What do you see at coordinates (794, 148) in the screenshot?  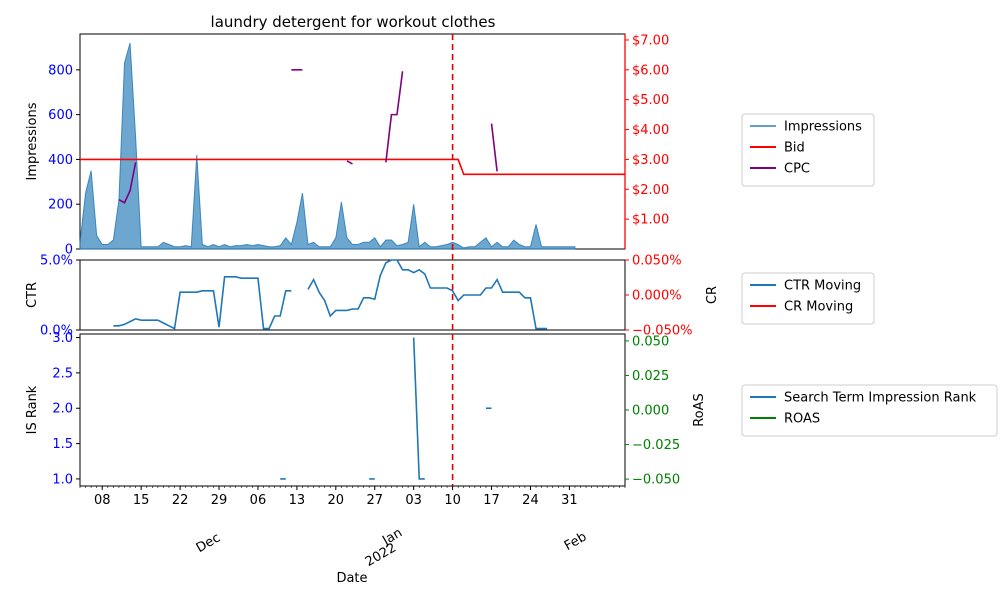 I see `legend-label: Bid` at bounding box center [794, 148].